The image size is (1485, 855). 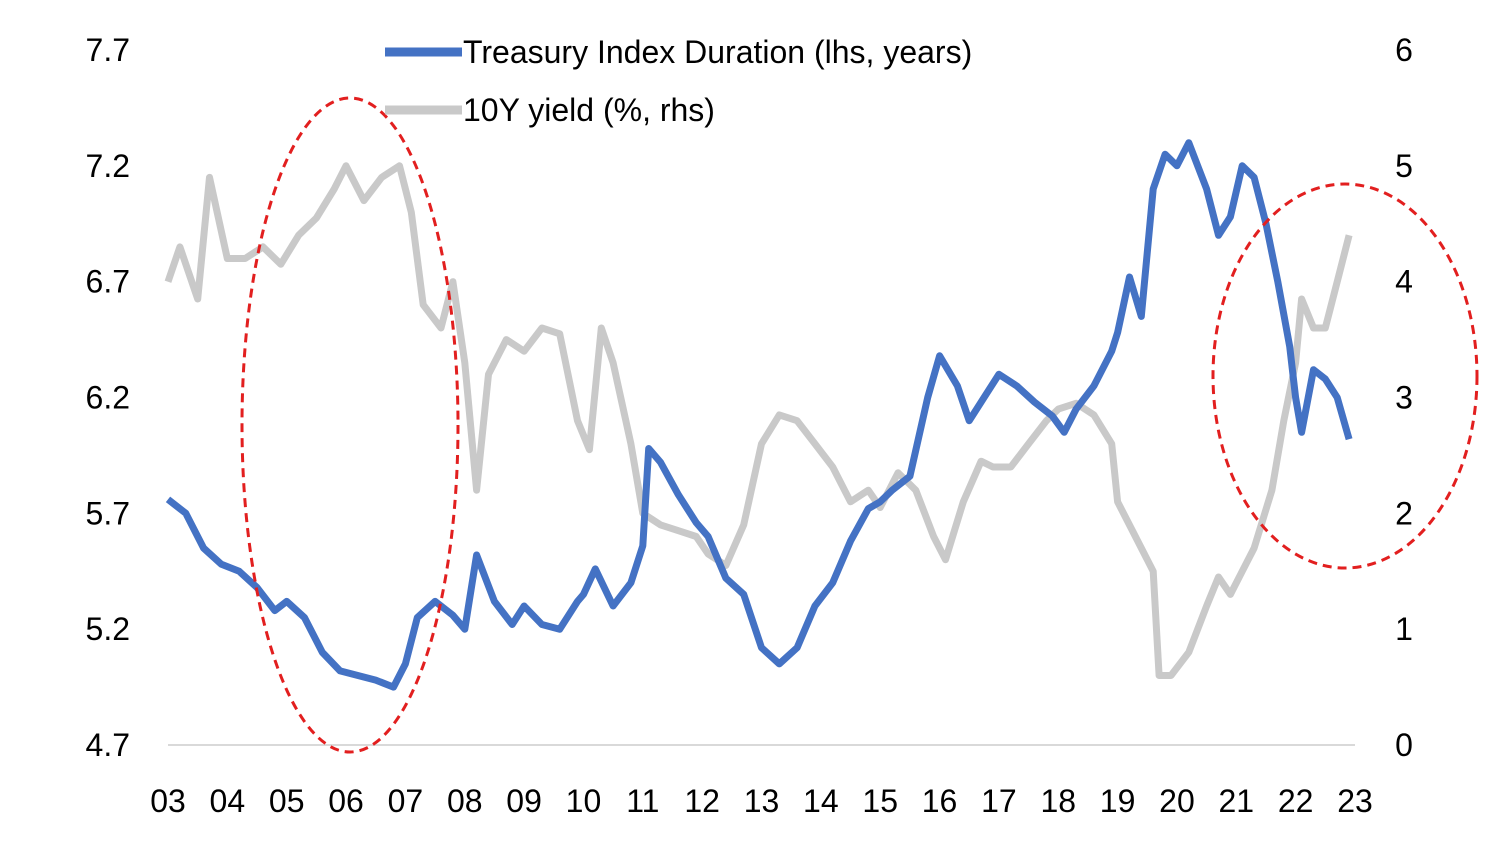 I want to click on left-tick-label: 6.2, so click(x=108, y=398).